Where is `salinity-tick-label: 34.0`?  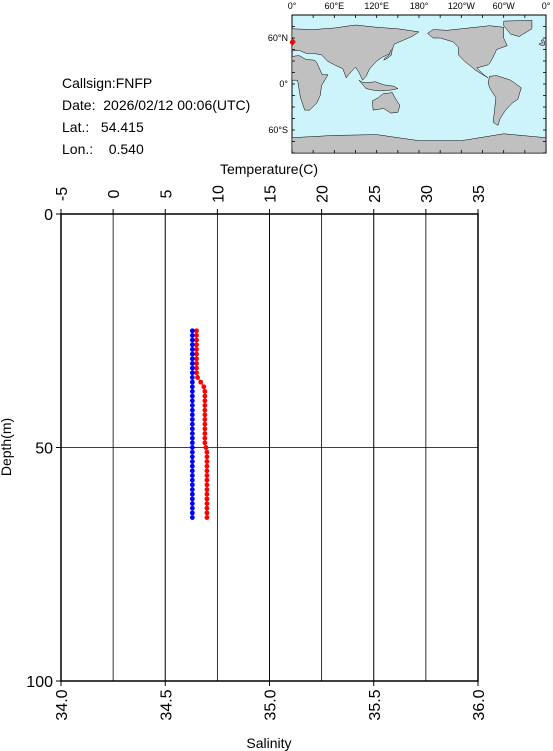
salinity-tick-label: 34.0 is located at coordinates (62, 704).